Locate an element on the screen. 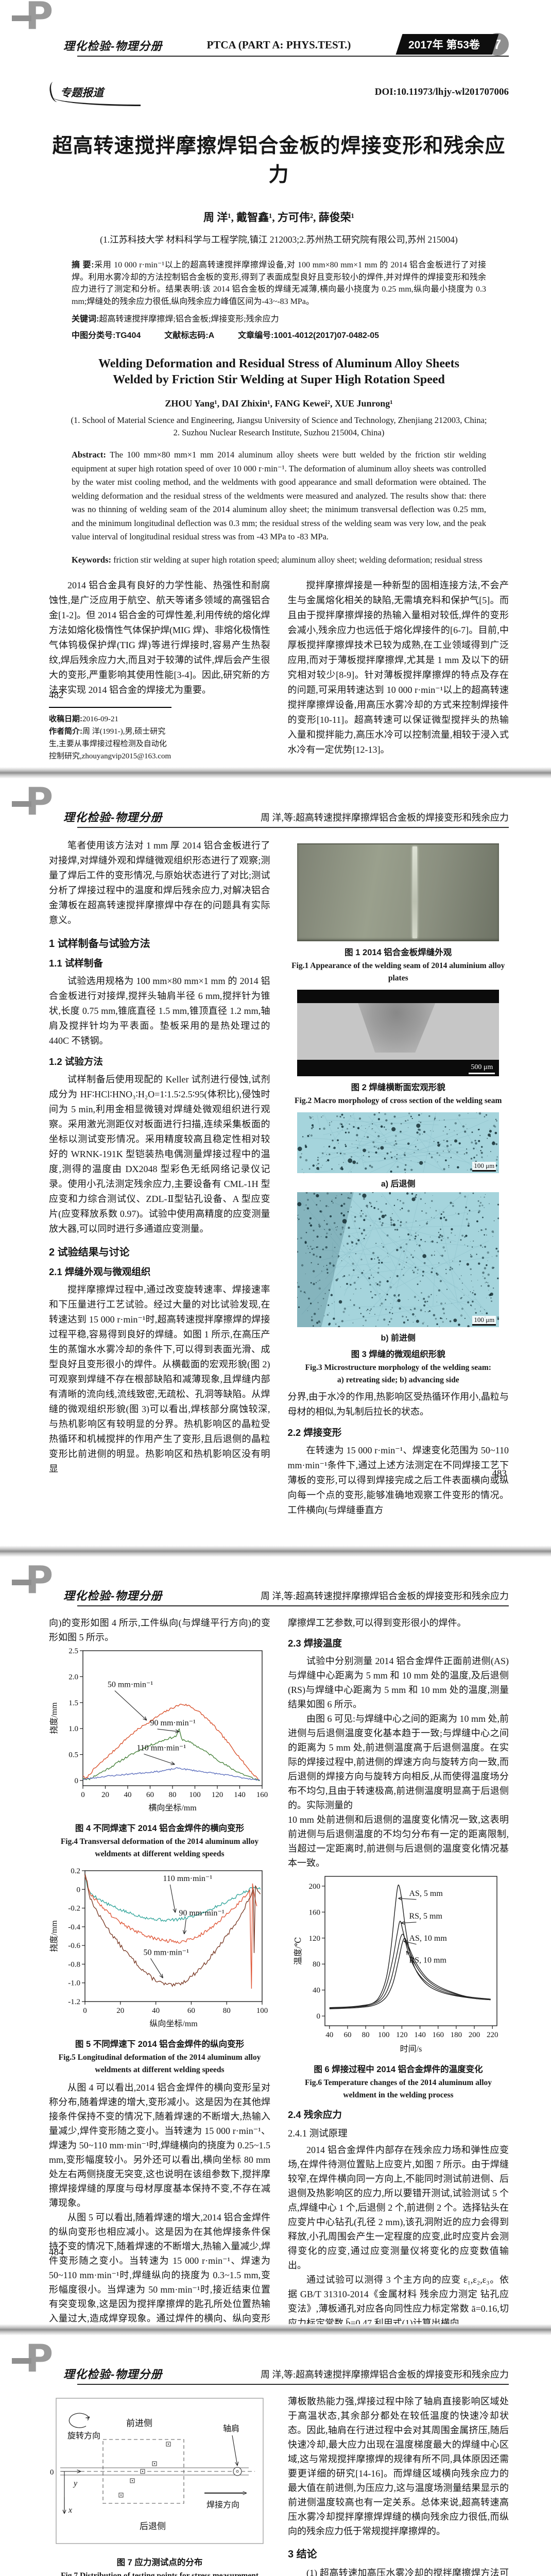 This screenshot has height=2576, width=551. section-heading-2-1: 2.1 焊缝外观与微观组织 is located at coordinates (100, 1271).